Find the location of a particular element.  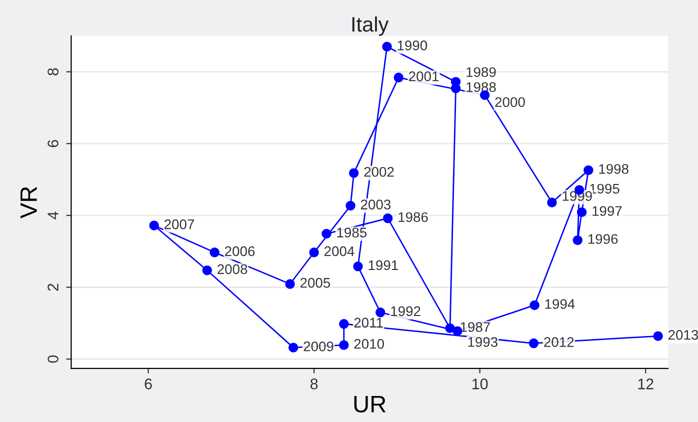

annotation: 1988 is located at coordinates (481, 87).